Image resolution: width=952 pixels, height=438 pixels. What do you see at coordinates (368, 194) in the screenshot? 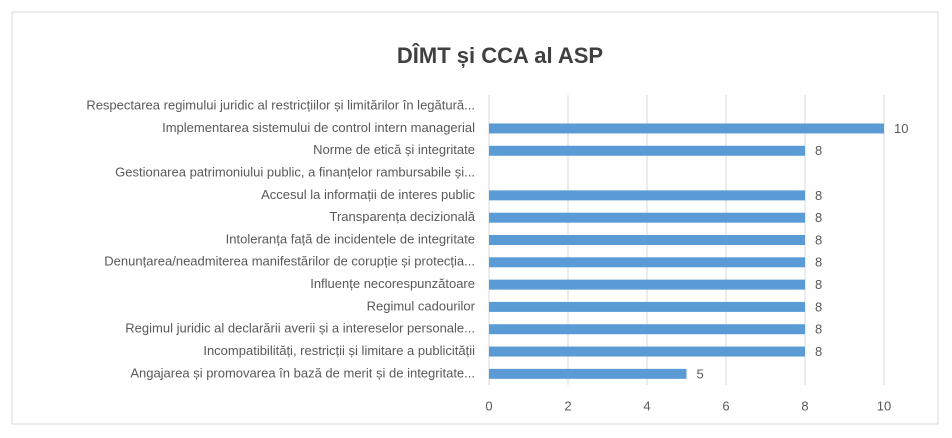
I see `y-tick-label: Accesul la informații de interes public` at bounding box center [368, 194].